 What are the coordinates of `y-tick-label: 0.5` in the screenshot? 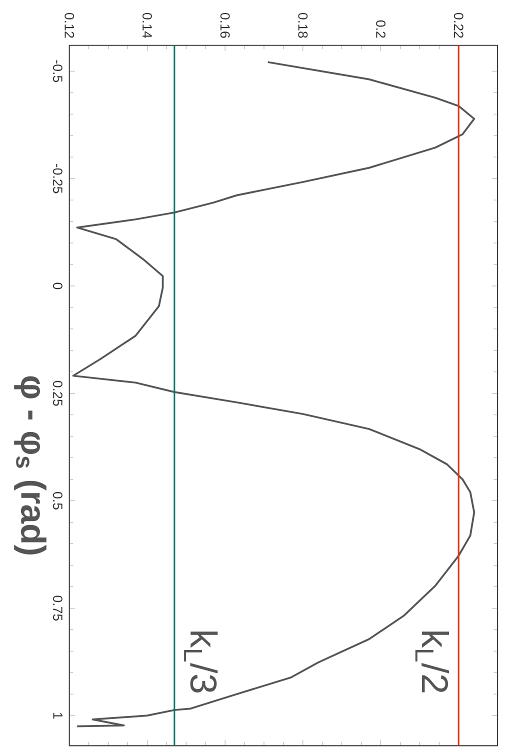 It's located at (57, 501).